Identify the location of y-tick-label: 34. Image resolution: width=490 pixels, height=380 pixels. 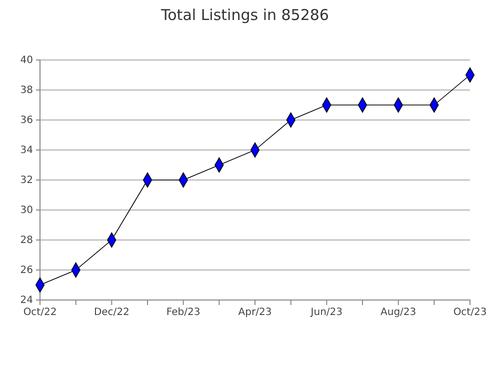
(26, 150).